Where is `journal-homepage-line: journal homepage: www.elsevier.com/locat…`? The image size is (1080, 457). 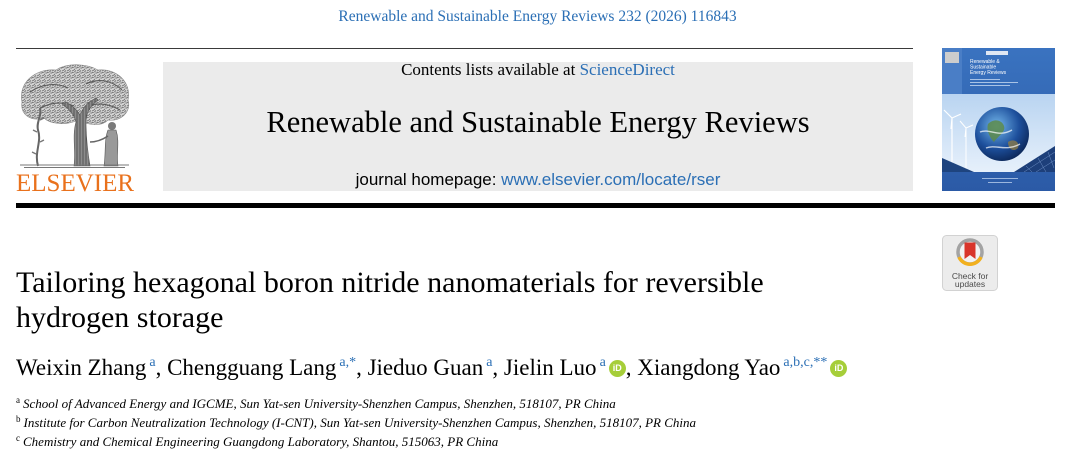 journal-homepage-line: journal homepage: www.elsevier.com/locat… is located at coordinates (538, 180).